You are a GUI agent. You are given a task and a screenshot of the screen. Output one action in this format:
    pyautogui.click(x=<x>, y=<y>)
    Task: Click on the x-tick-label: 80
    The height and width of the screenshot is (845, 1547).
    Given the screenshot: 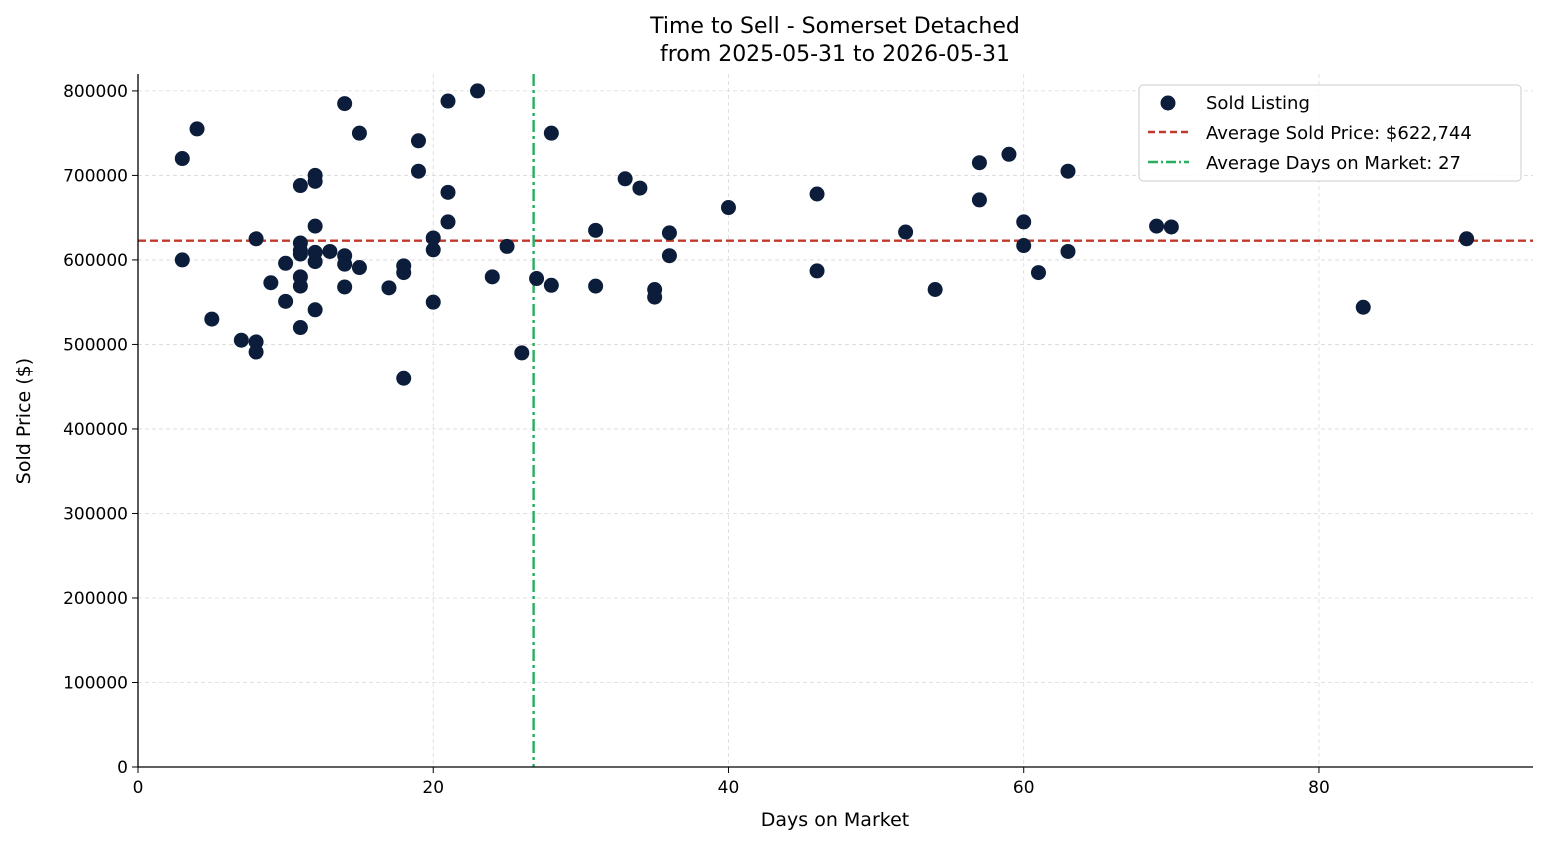 What is the action you would take?
    pyautogui.click(x=1319, y=788)
    